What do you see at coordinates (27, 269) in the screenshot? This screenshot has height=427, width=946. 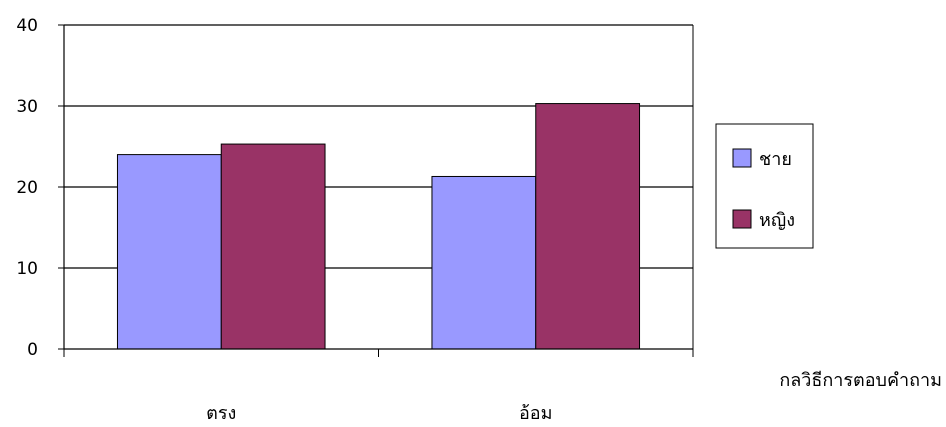 I see `y-tick-label: 10` at bounding box center [27, 269].